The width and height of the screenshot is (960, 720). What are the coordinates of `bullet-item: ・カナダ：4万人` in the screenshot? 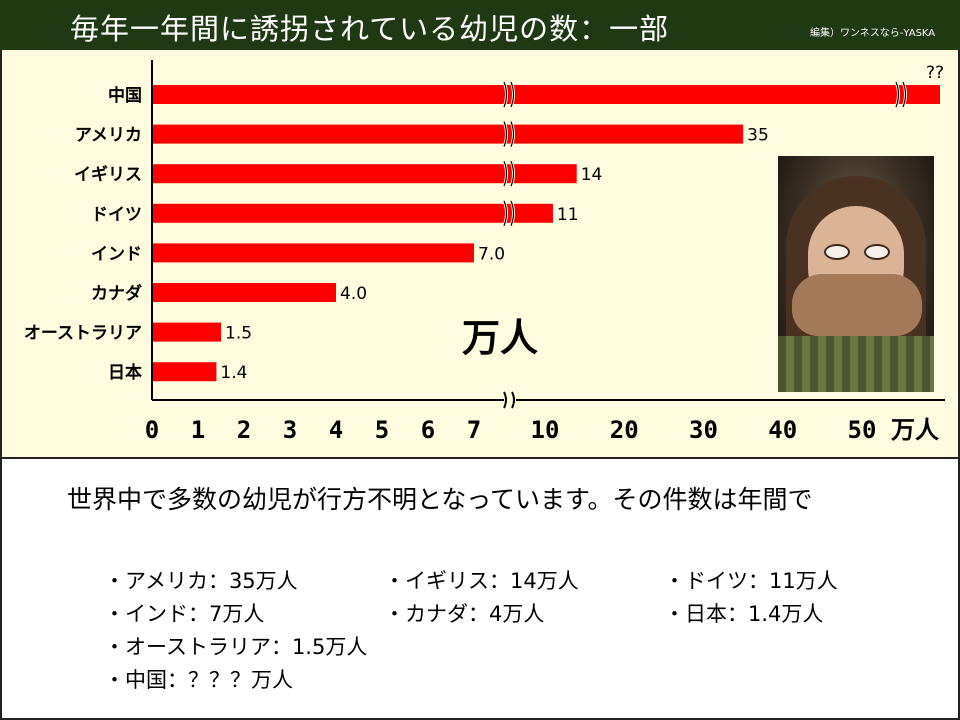 It's located at (464, 614).